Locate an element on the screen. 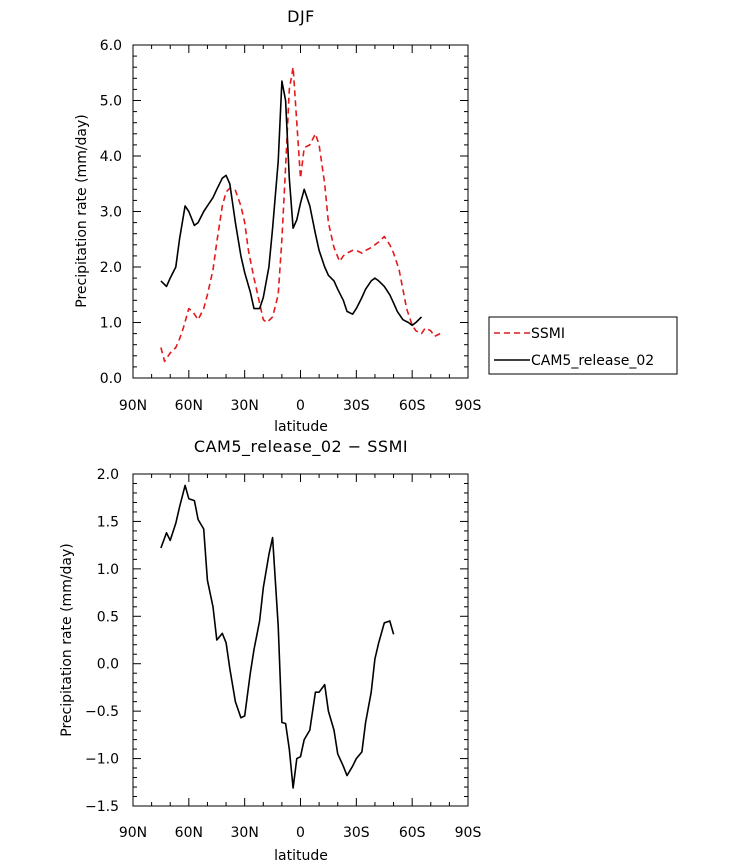 The height and width of the screenshot is (866, 733). series-line-ssmi is located at coordinates (300, 214).